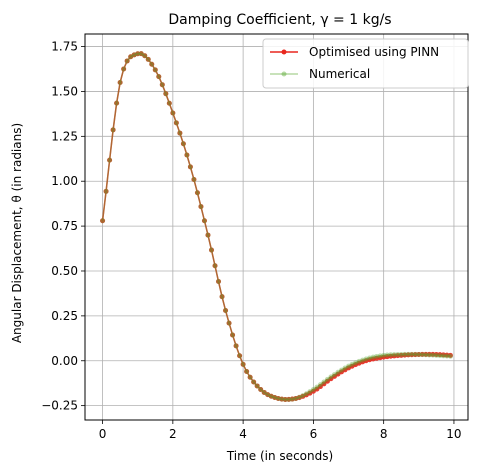  I want to click on y-tick-label: 0.25, so click(64, 316).